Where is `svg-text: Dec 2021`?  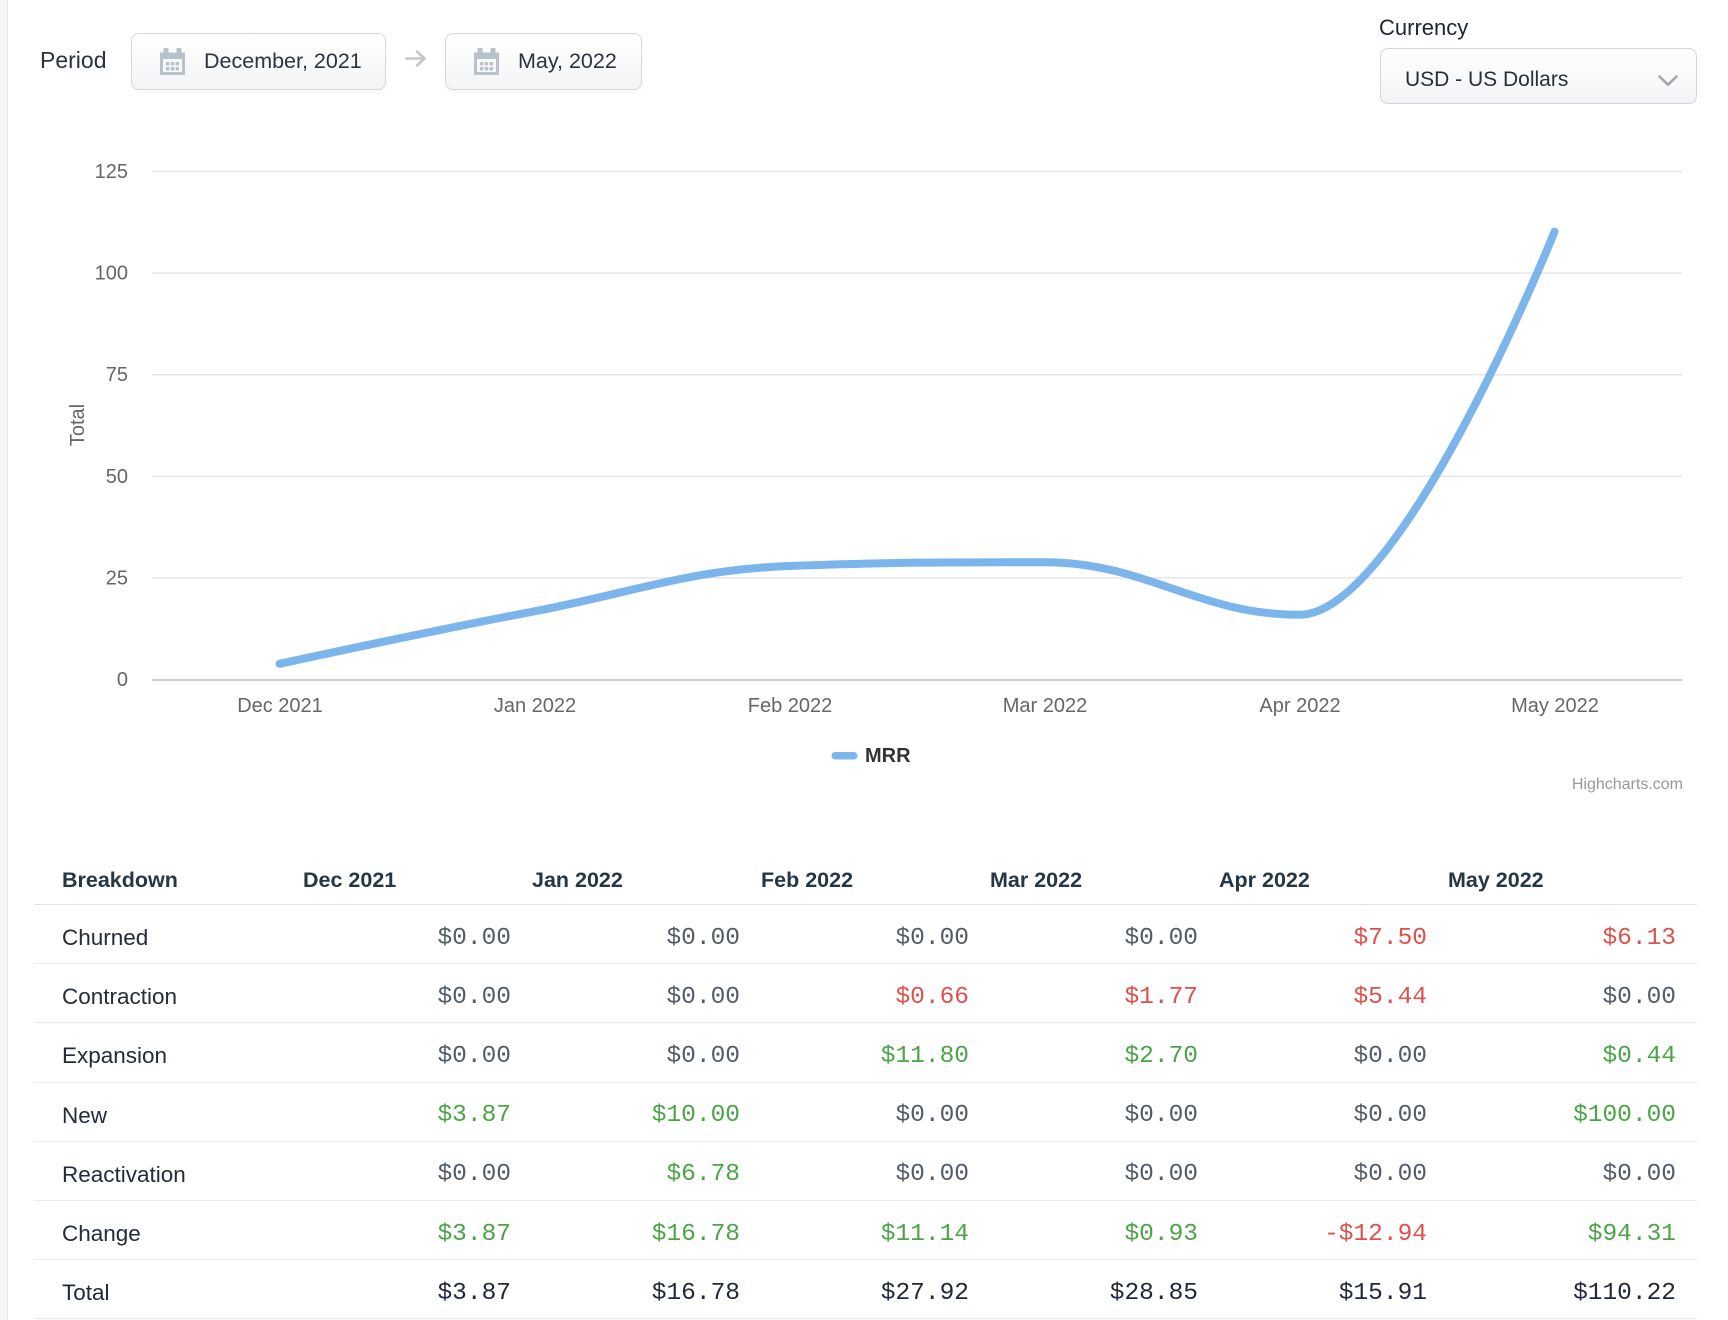
svg-text: Dec 2021 is located at coordinates (280, 706).